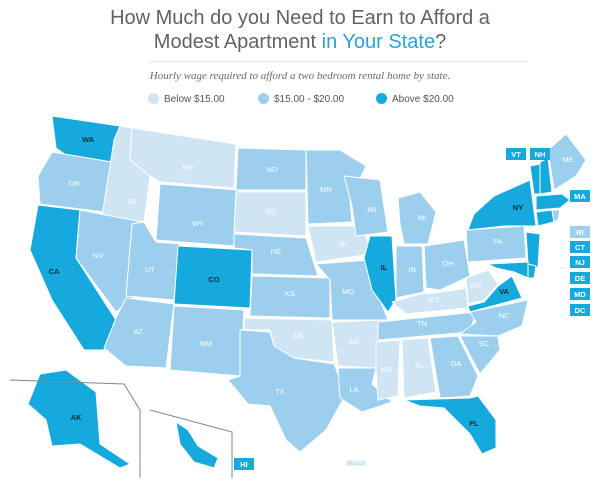 This screenshot has height=495, width=600. What do you see at coordinates (480, 355) in the screenshot?
I see `state-SC` at bounding box center [480, 355].